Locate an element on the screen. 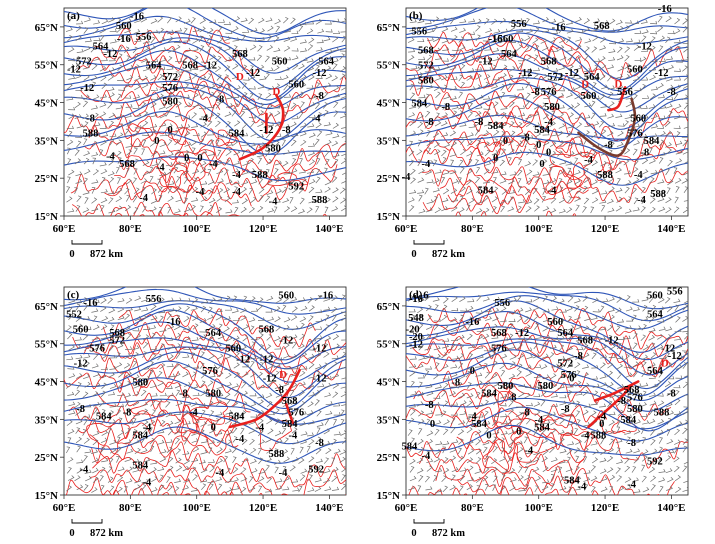  y-tick-label: 55°N is located at coordinates (46, 345).